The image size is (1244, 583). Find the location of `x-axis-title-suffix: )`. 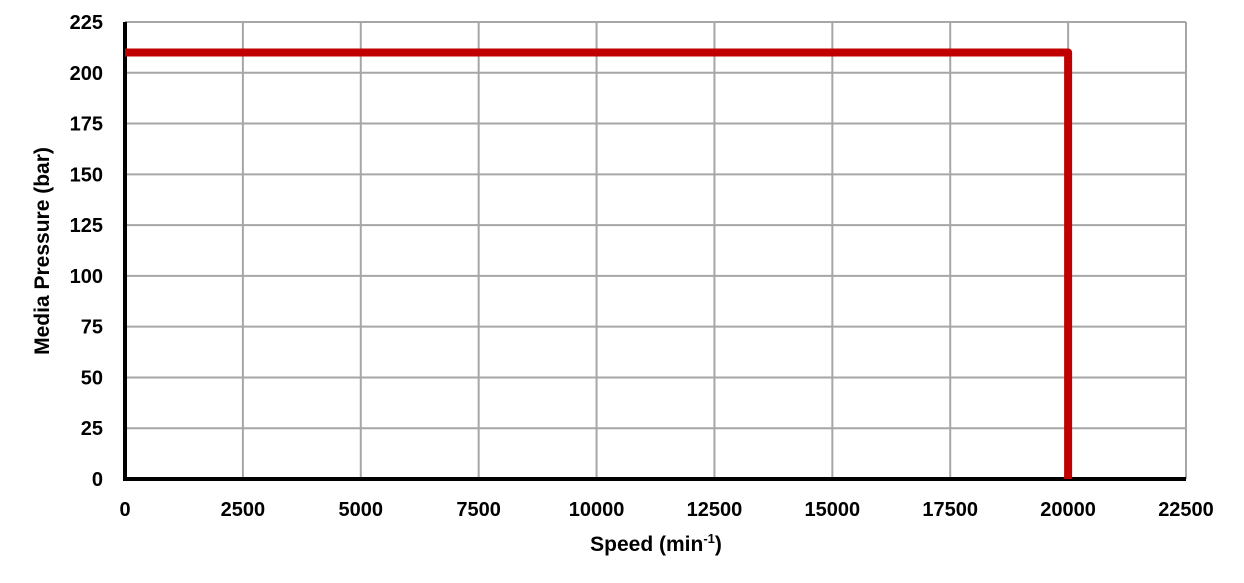

x-axis-title-suffix: ) is located at coordinates (718, 544).